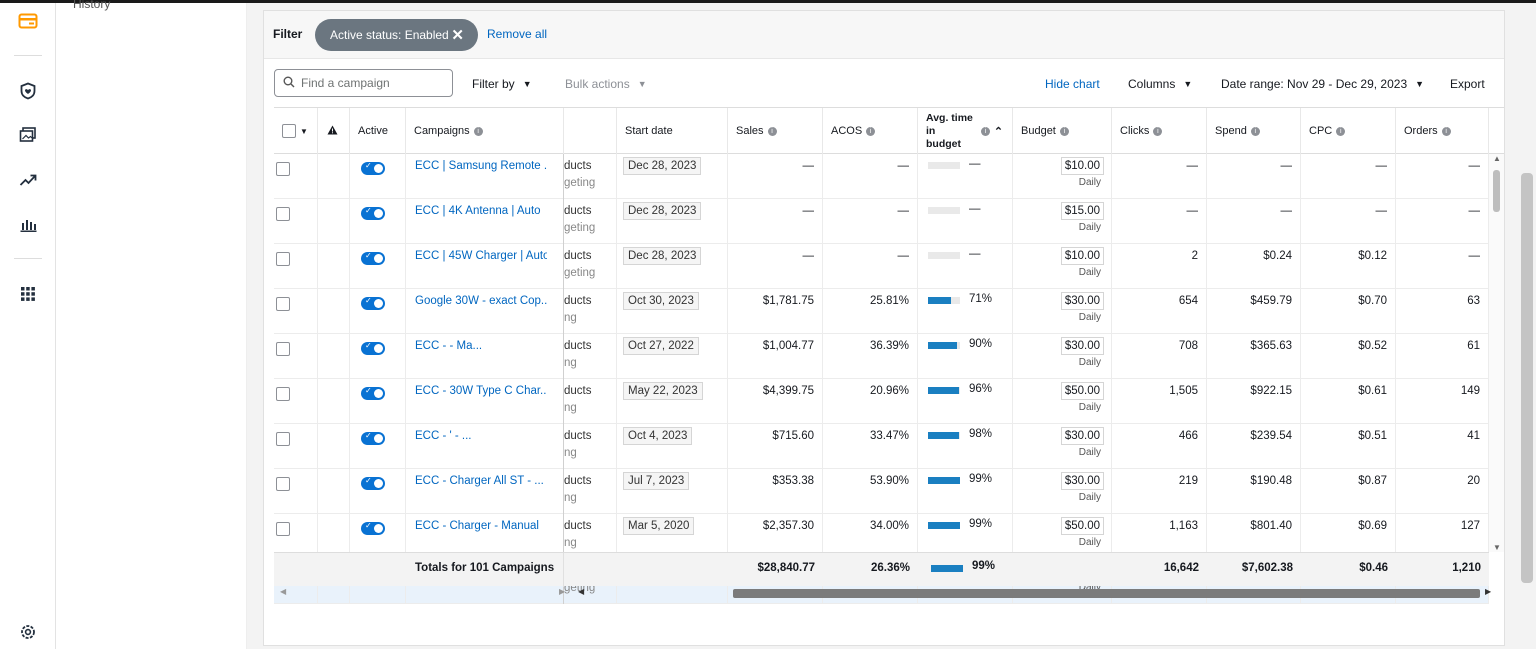 This screenshot has width=1536, height=649. Describe the element at coordinates (1496, 353) in the screenshot. I see `table-vertical-scrollbar: ▲ ▼` at that location.